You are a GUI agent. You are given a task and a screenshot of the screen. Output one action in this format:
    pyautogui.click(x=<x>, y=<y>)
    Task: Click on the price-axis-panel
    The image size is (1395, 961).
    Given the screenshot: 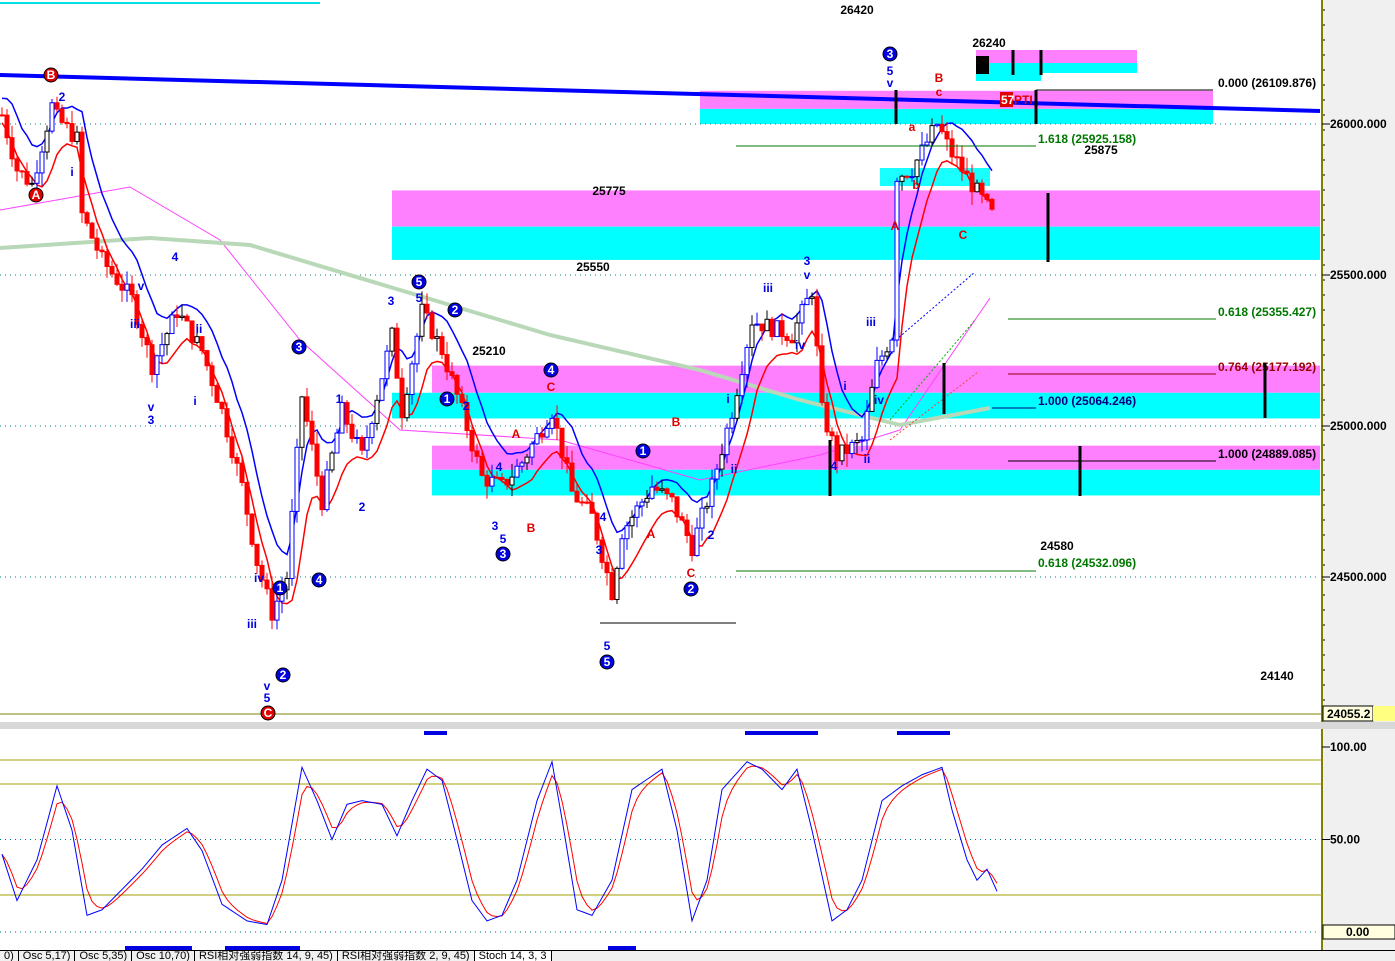 What is the action you would take?
    pyautogui.click(x=1358, y=480)
    